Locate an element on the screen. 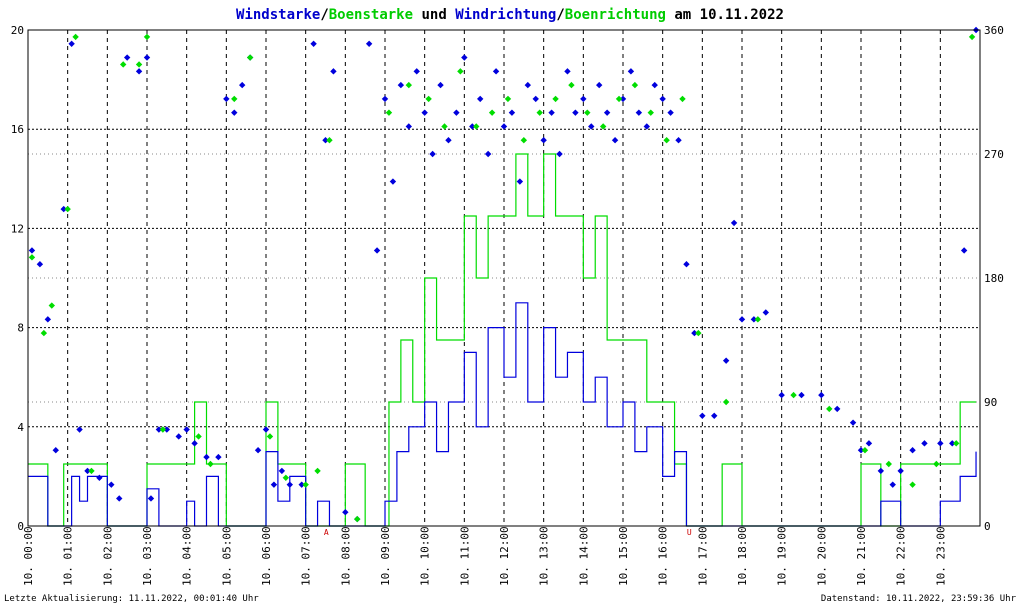  x-tick-label: 10. 07:00 is located at coordinates (306, 556).